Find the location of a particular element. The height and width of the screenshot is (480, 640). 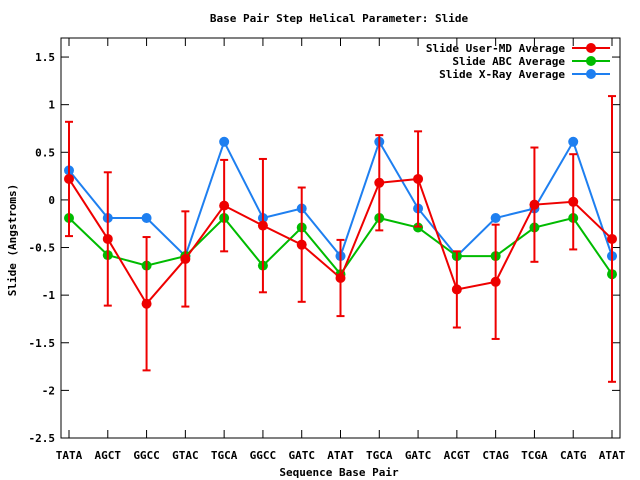

legend-label: Slide User-MD Average is located at coordinates (495, 48).